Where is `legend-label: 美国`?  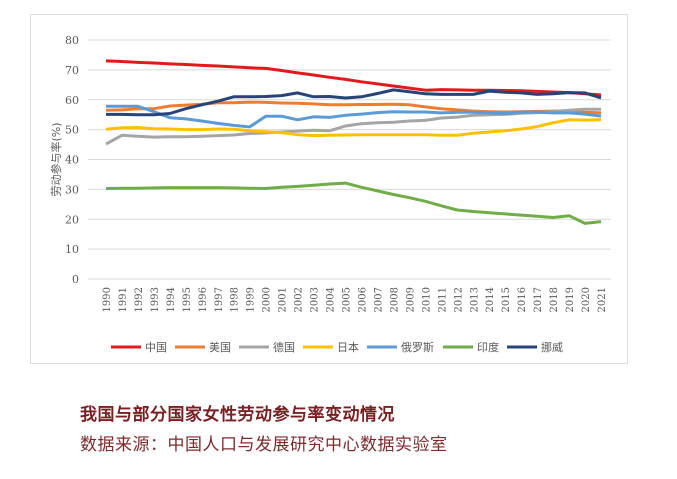
legend-label: 美国 is located at coordinates (220, 347).